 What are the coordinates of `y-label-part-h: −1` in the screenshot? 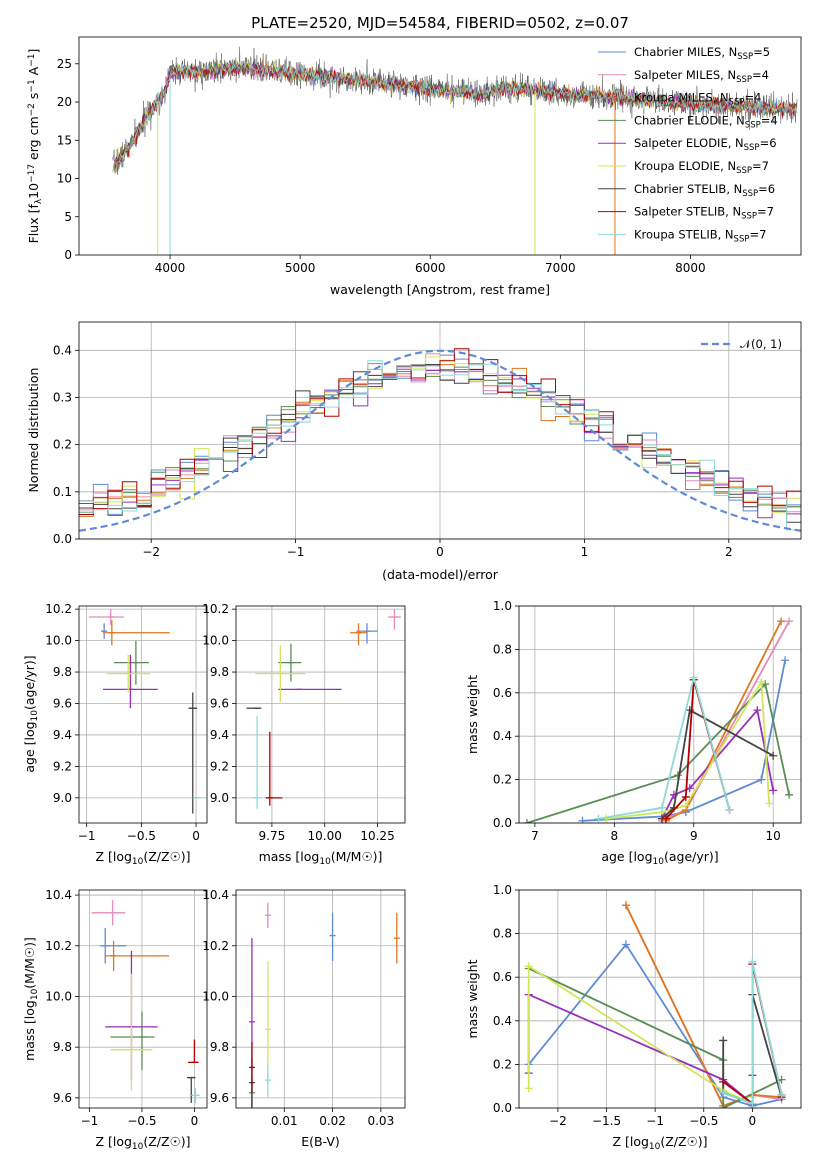 It's located at (32, 85).